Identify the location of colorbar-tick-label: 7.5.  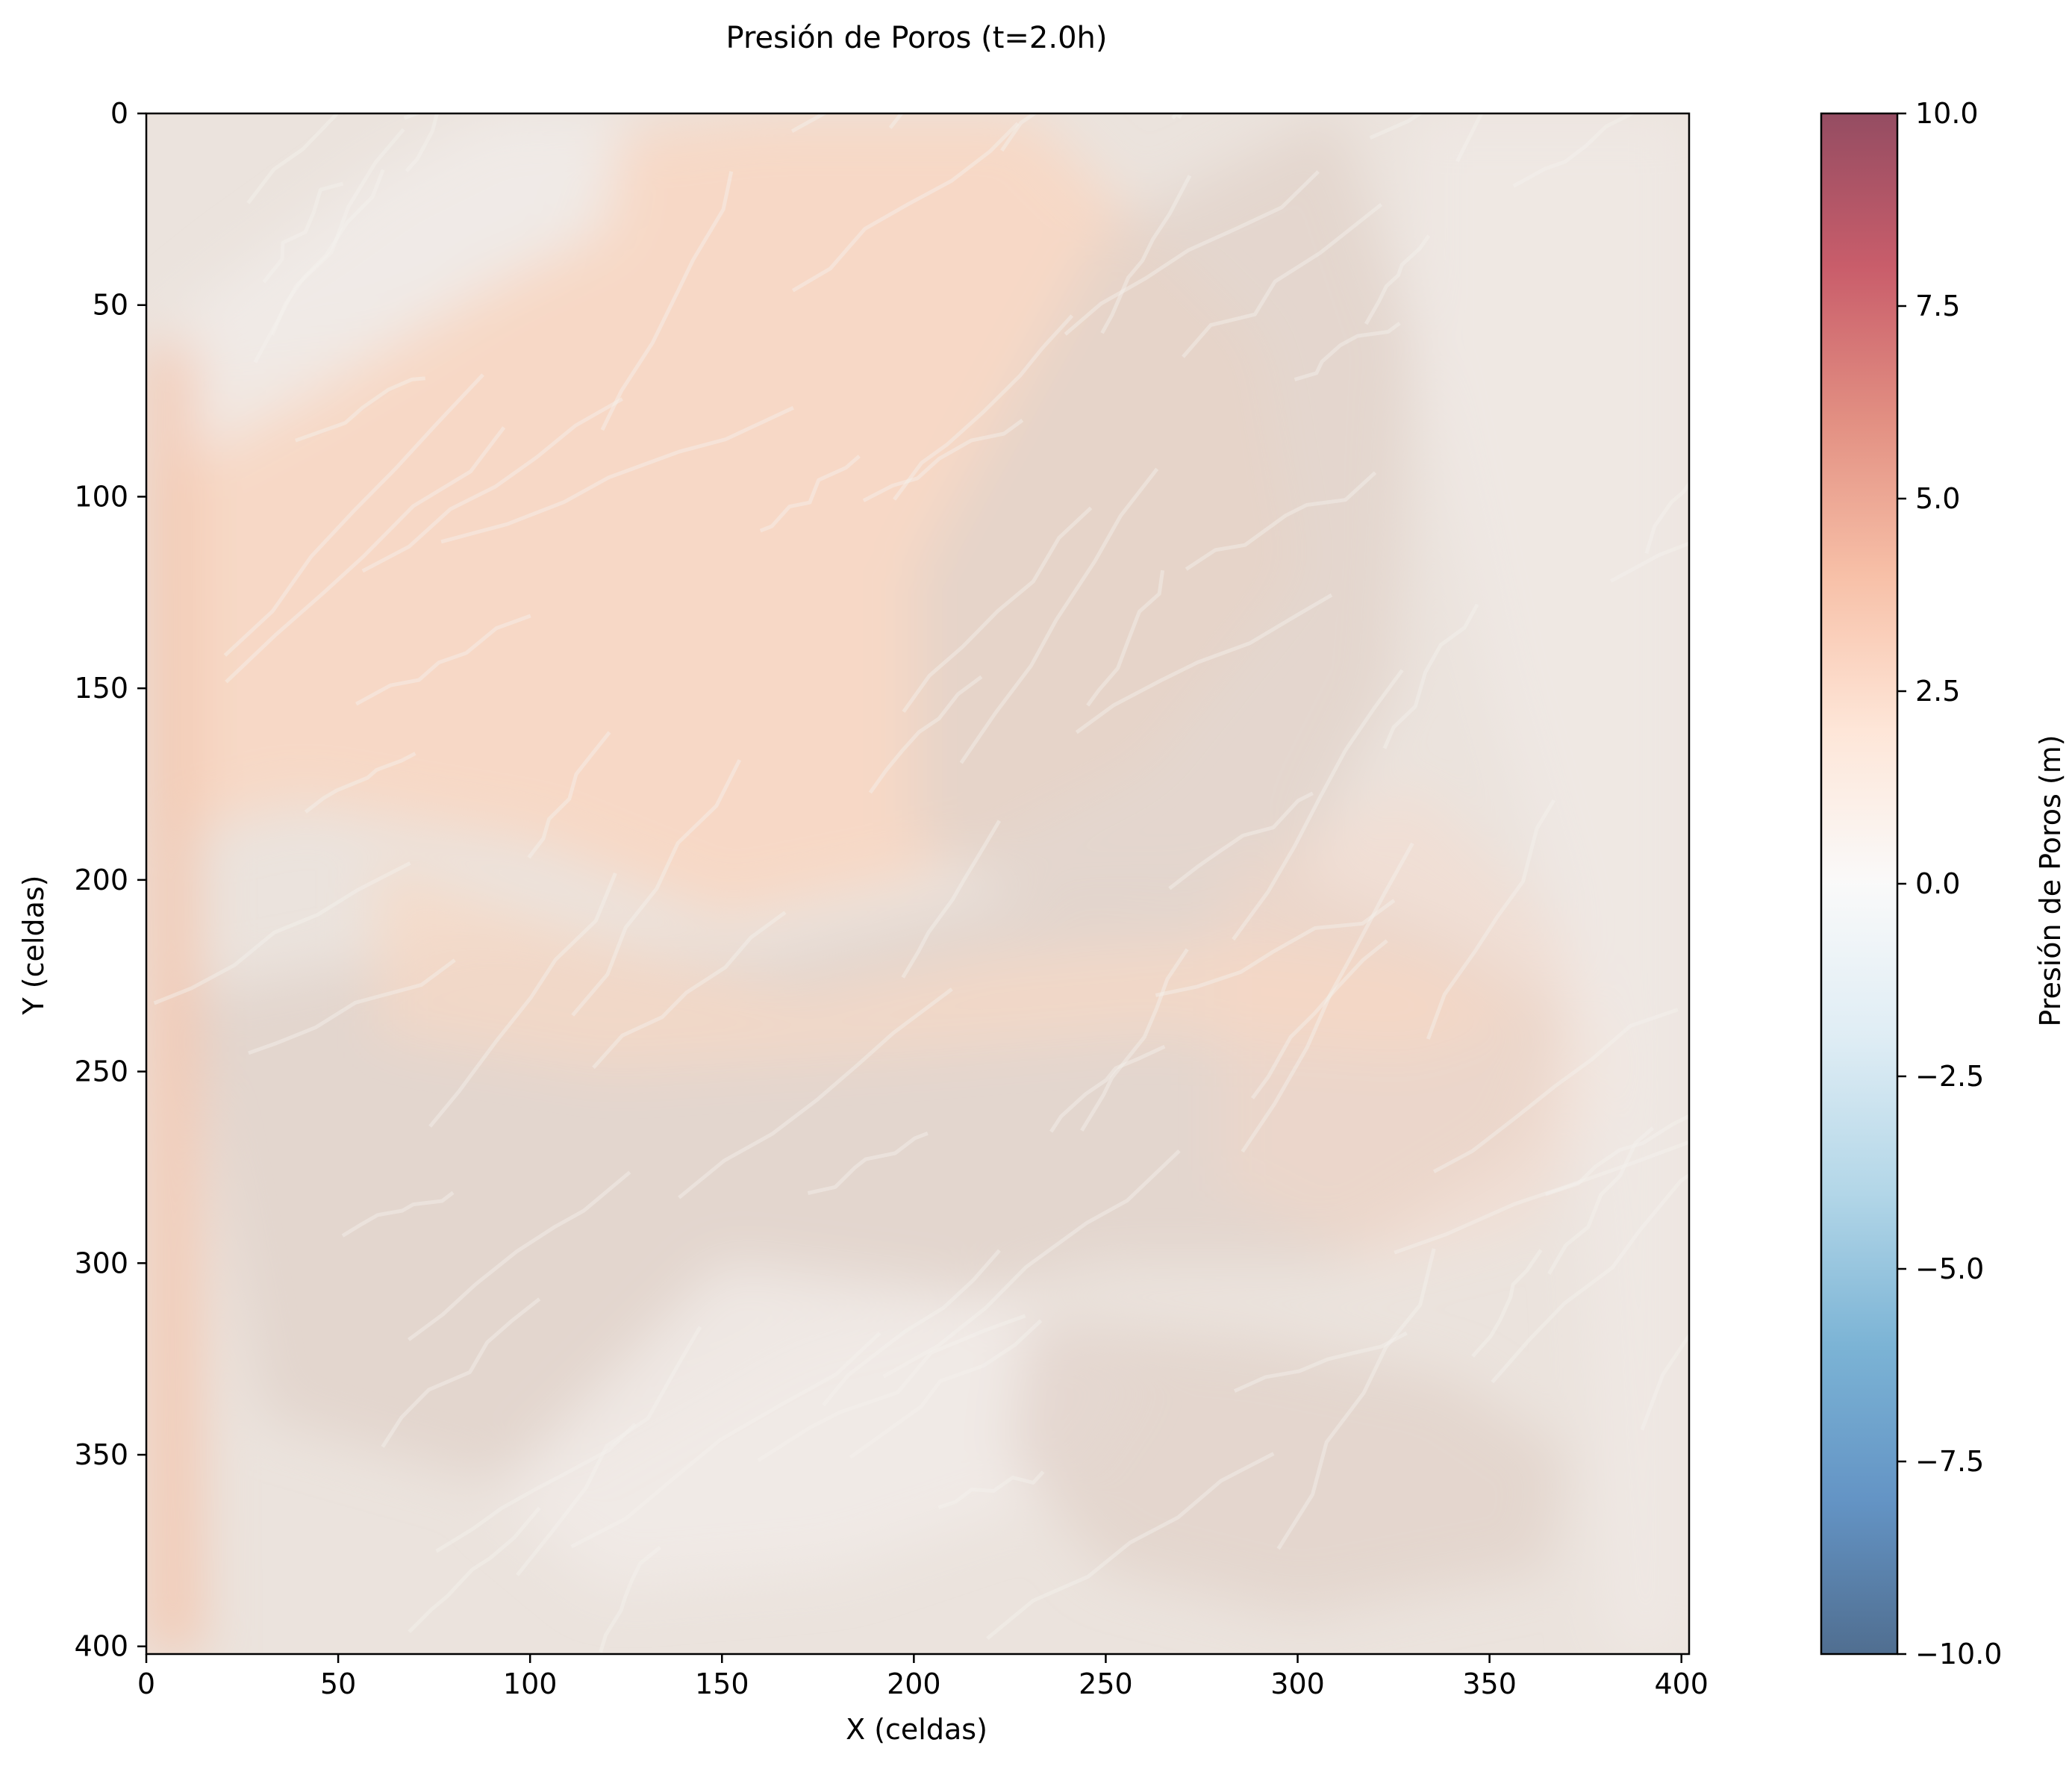
(1937, 306).